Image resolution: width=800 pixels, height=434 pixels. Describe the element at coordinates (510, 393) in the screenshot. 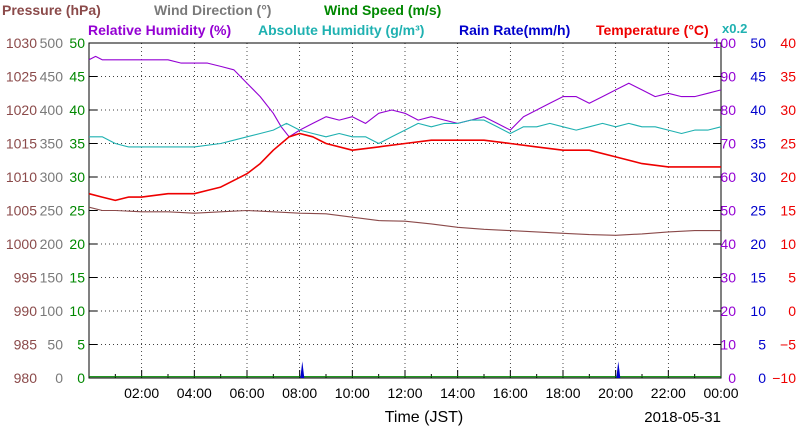

I see `x-tick-label: 16:00` at that location.